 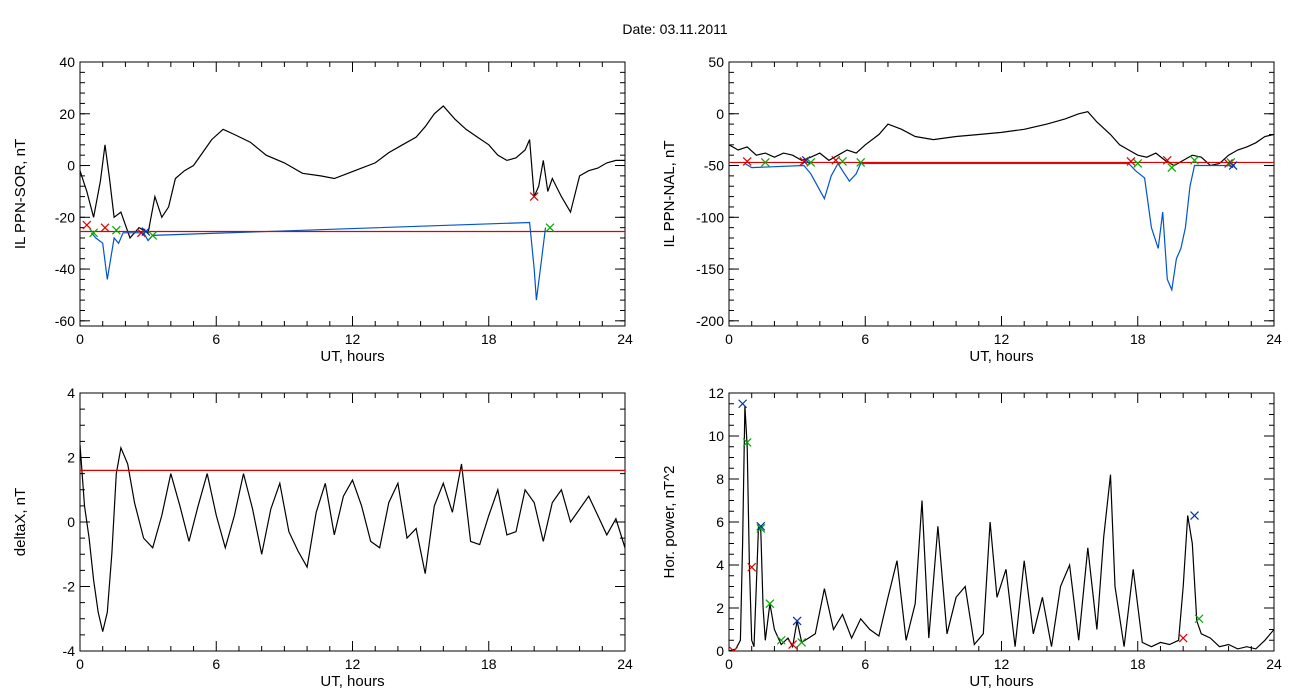 What do you see at coordinates (20, 522) in the screenshot?
I see `y-axis-label: deltaX, nT` at bounding box center [20, 522].